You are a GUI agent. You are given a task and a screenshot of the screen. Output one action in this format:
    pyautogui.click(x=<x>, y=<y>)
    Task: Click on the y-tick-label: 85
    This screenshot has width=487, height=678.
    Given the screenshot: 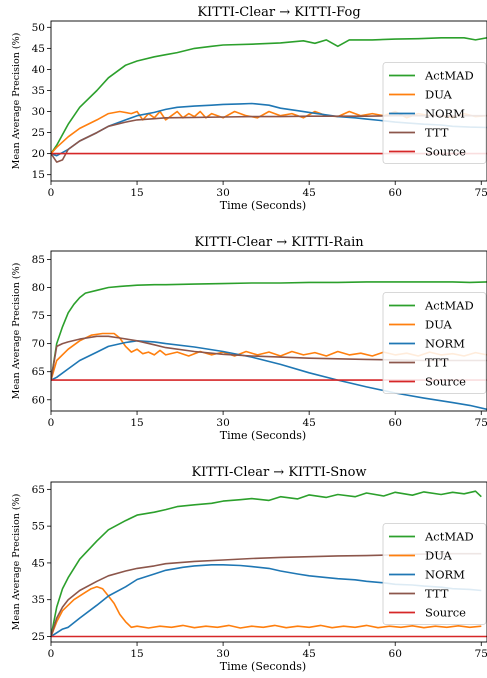 What is the action you would take?
    pyautogui.click(x=38, y=260)
    